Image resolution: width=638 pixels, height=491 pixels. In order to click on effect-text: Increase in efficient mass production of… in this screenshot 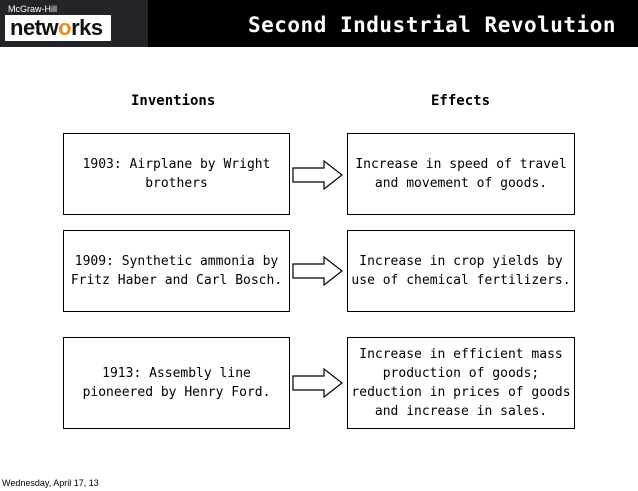, I will do `click(461, 383)`.